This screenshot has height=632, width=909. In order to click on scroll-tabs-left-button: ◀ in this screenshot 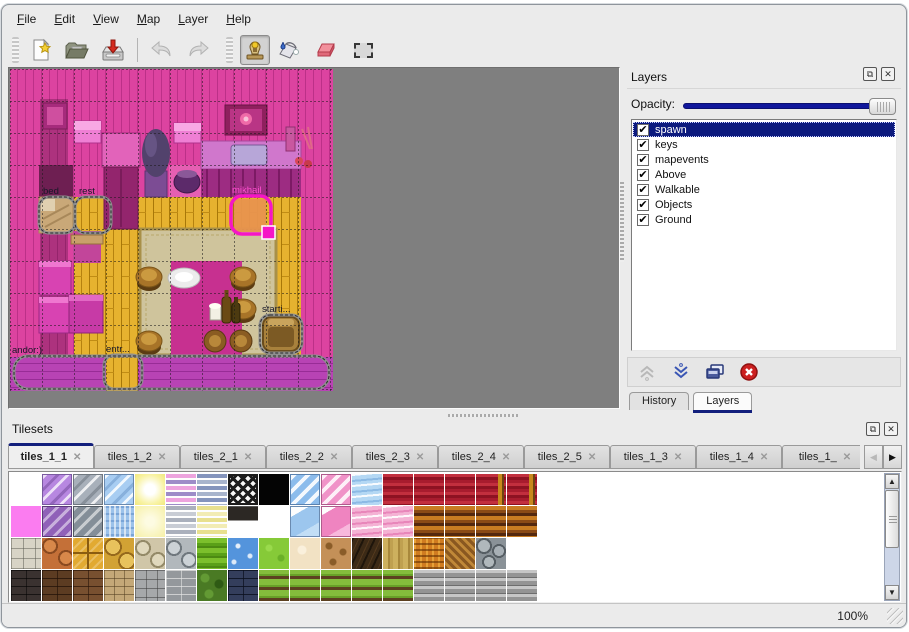, I will do `click(873, 457)`.